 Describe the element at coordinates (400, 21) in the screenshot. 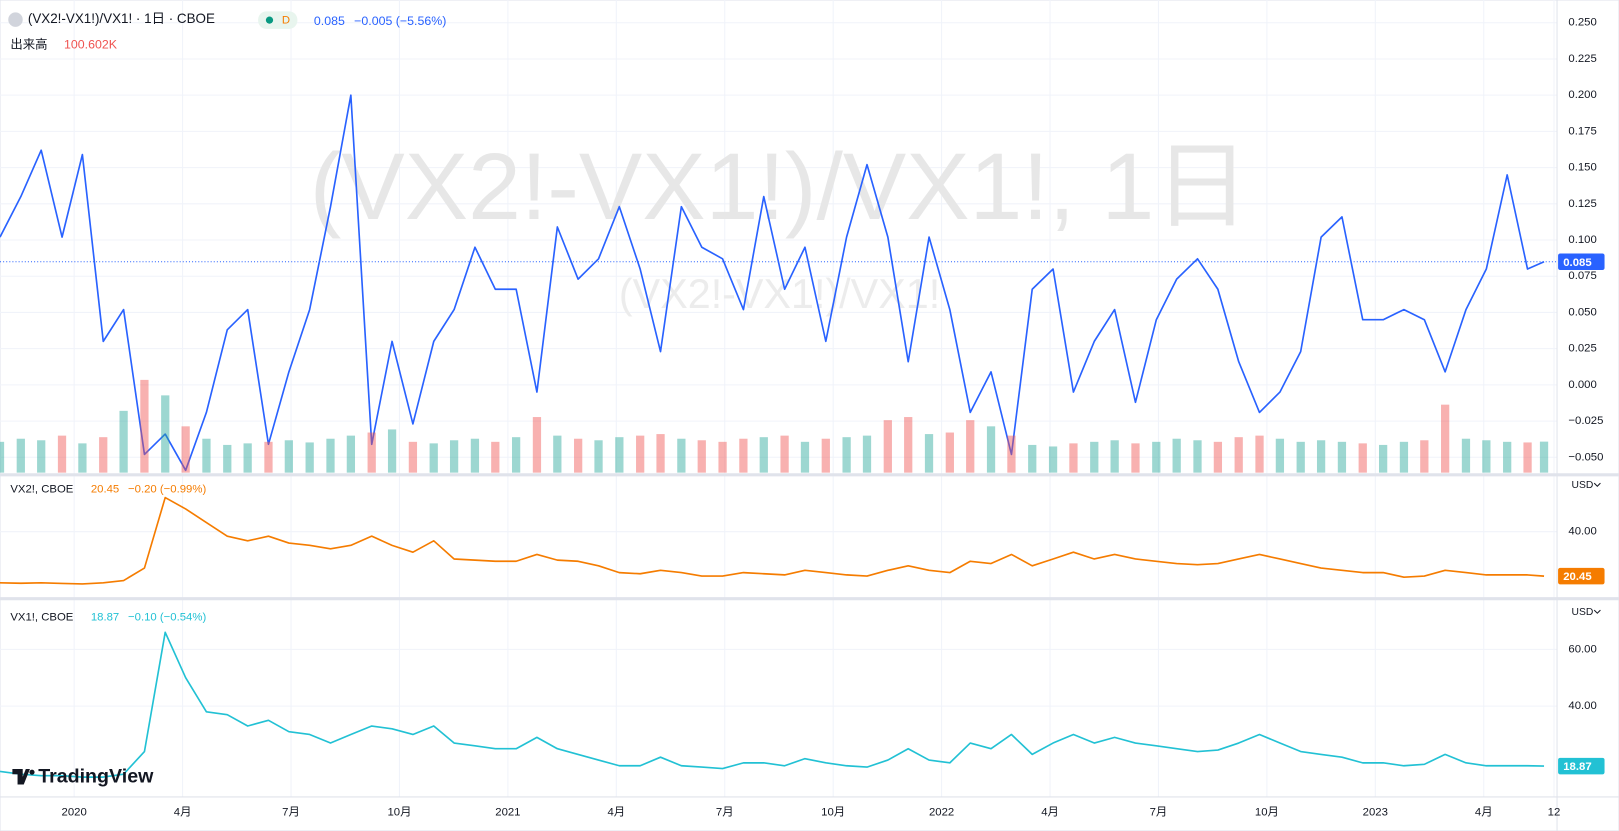

I see `legend-change: −0.005 (−5.56%)` at that location.